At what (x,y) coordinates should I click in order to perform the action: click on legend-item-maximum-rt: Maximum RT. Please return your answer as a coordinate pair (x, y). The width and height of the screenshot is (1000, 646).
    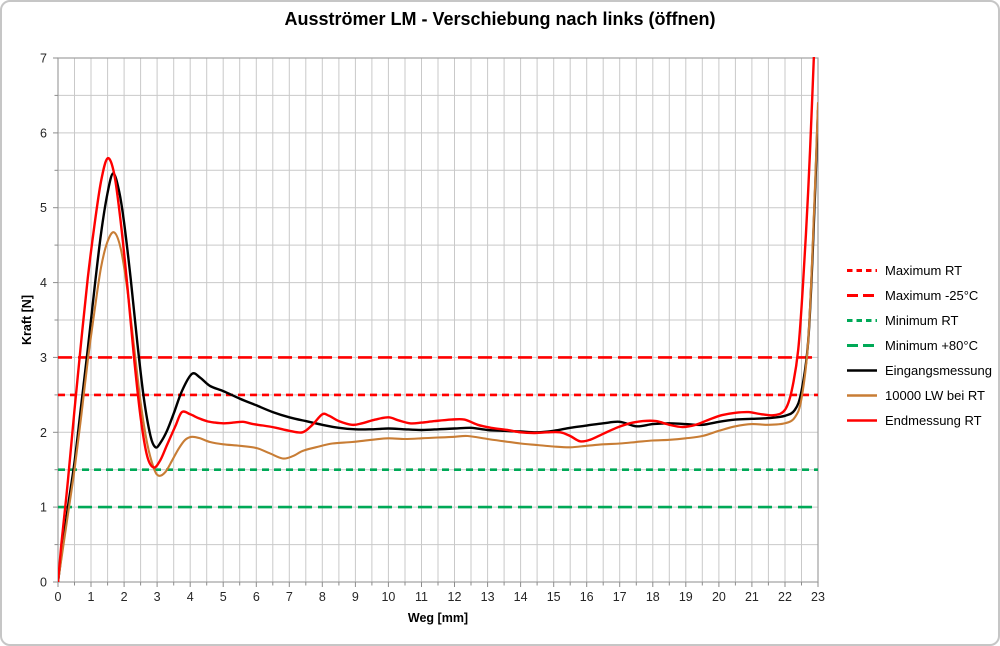
    Looking at the image, I should click on (919, 270).